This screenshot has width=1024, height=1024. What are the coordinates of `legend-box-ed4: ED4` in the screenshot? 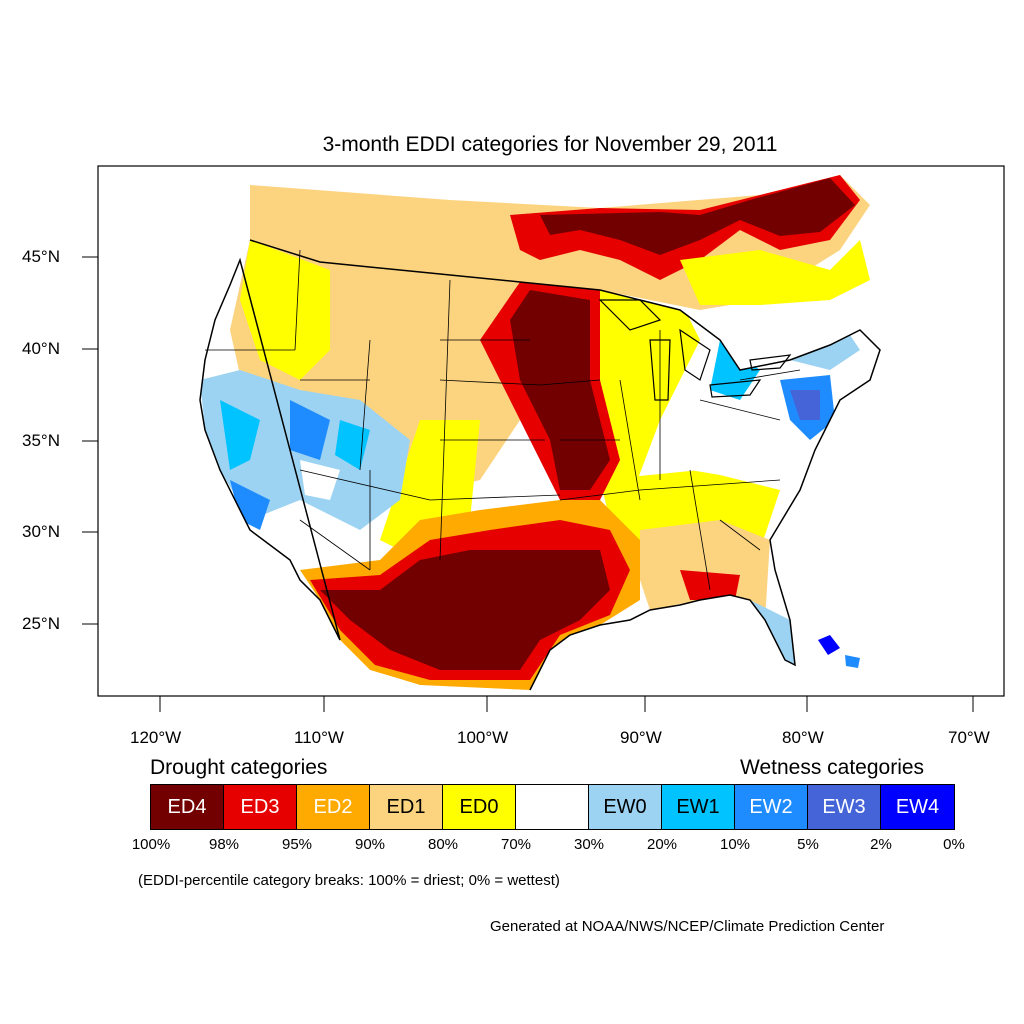 It's located at (187, 807).